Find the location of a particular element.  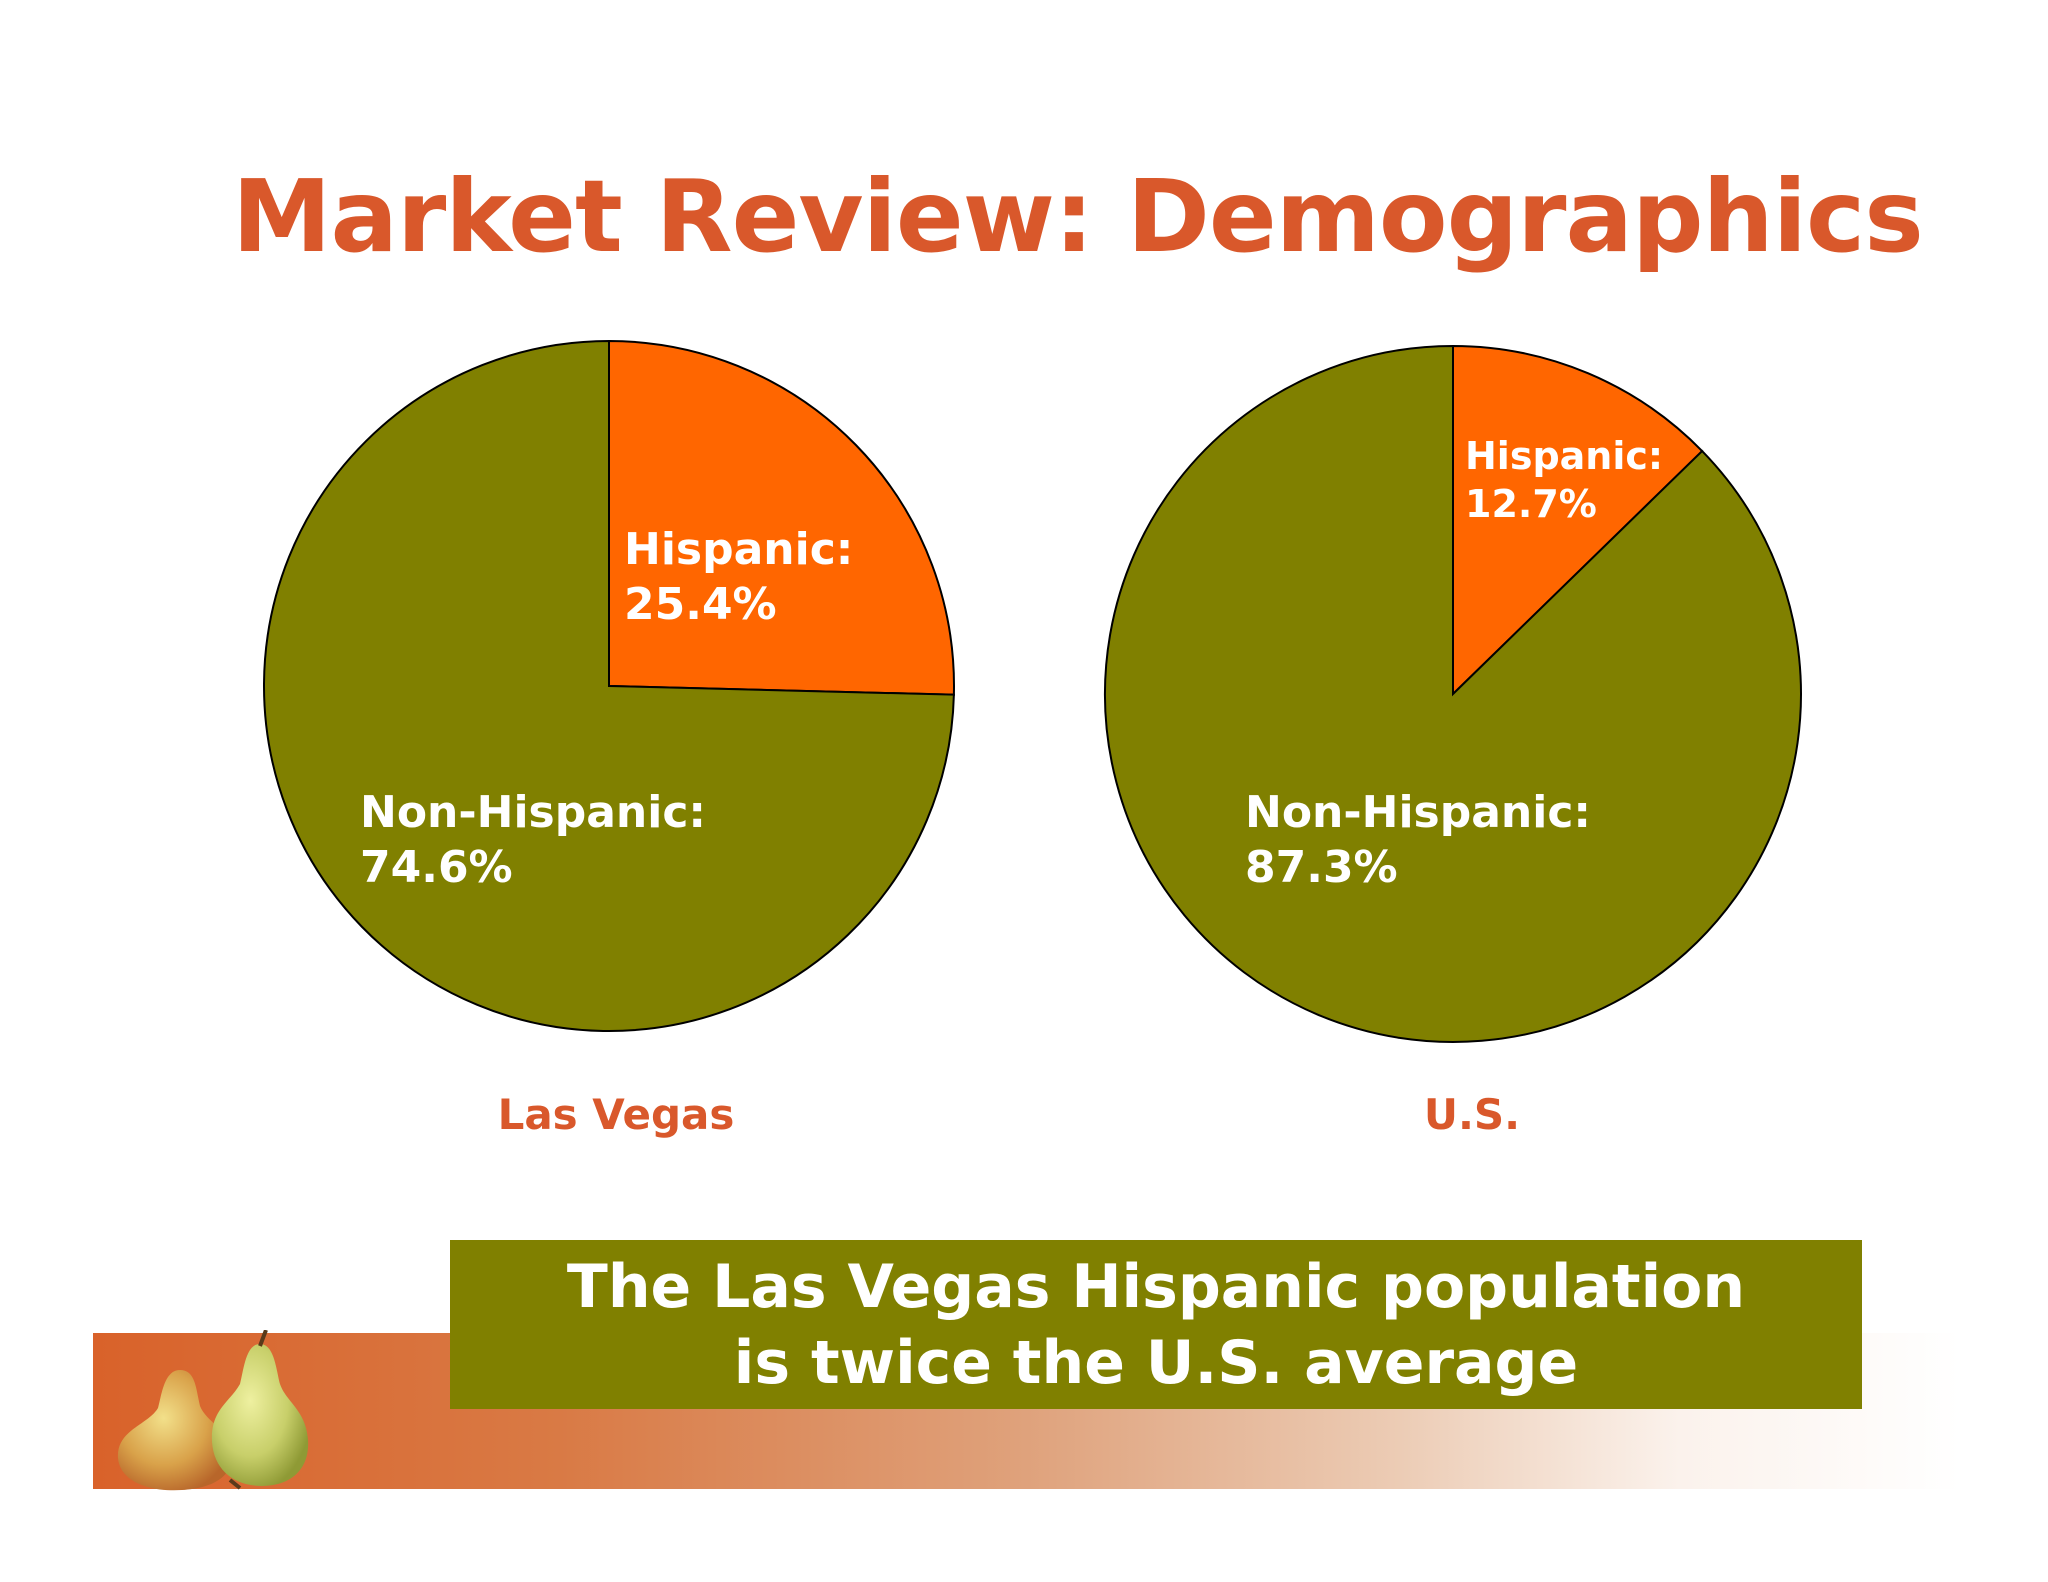

pie-slice-non-hispanic is located at coordinates (609, 685).